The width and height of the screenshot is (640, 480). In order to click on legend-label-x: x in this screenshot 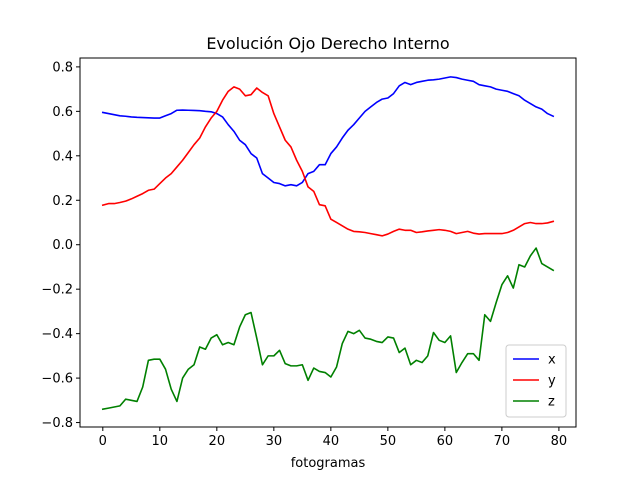, I will do `click(552, 360)`.